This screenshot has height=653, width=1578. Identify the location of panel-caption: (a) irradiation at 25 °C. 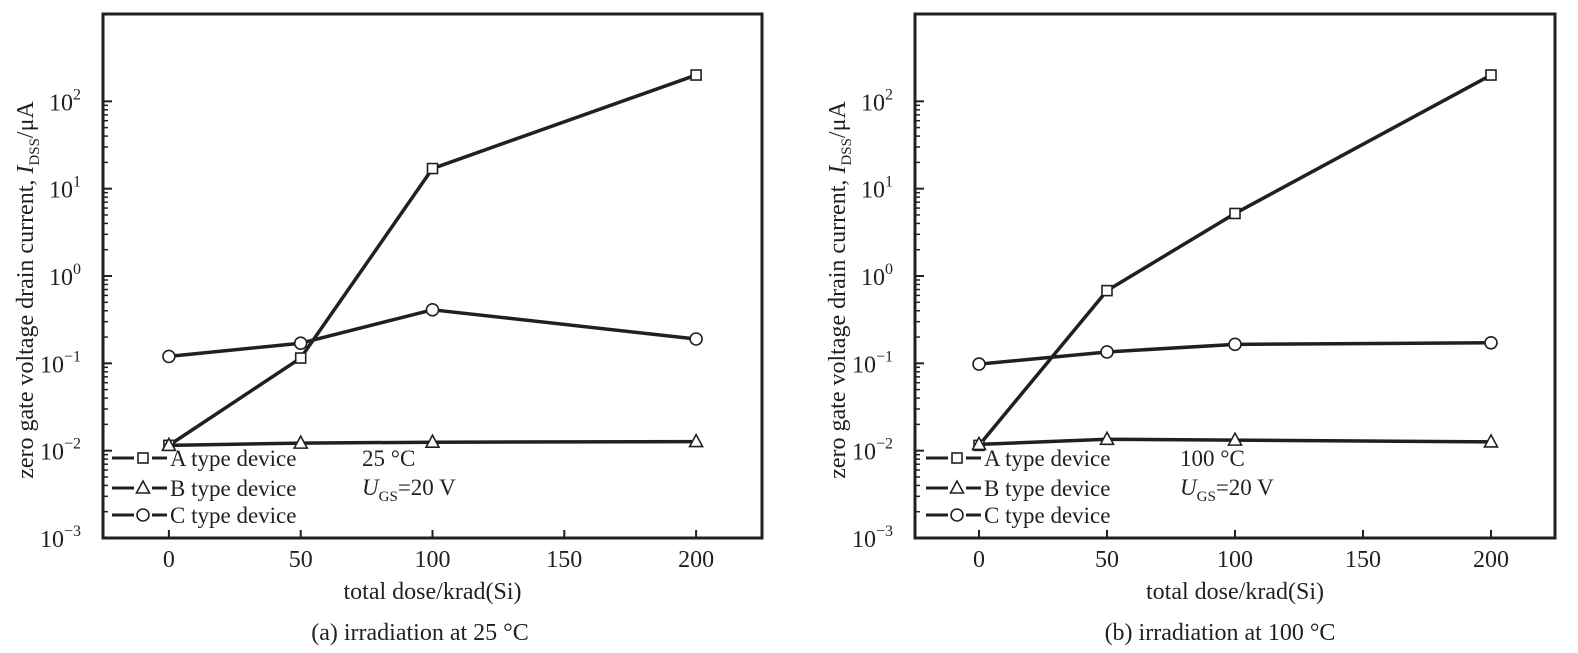
(420, 633).